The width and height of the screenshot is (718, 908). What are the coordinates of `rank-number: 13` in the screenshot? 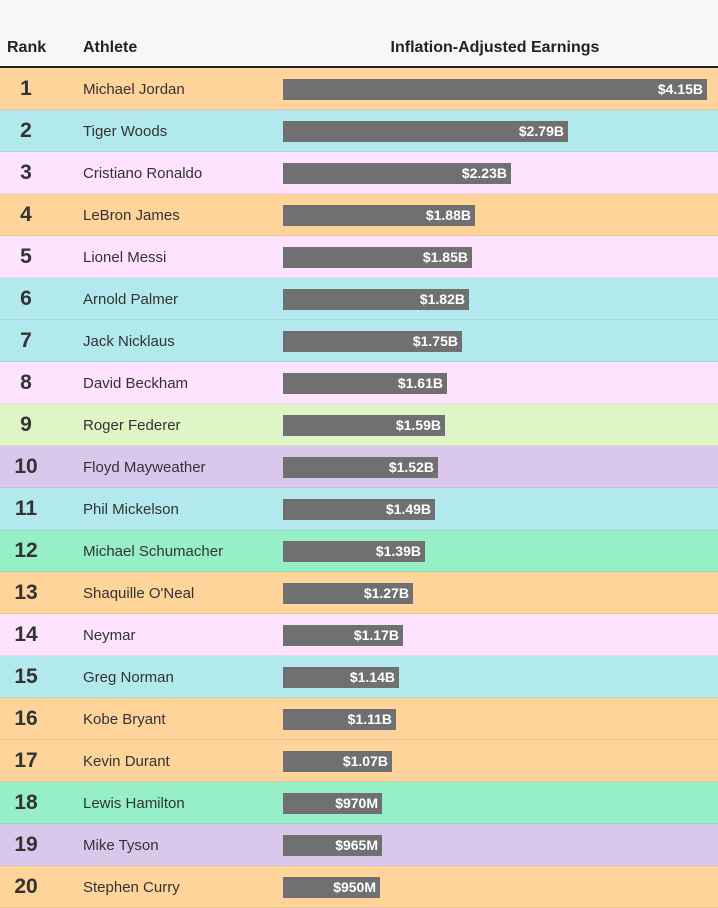 It's located at (26, 592).